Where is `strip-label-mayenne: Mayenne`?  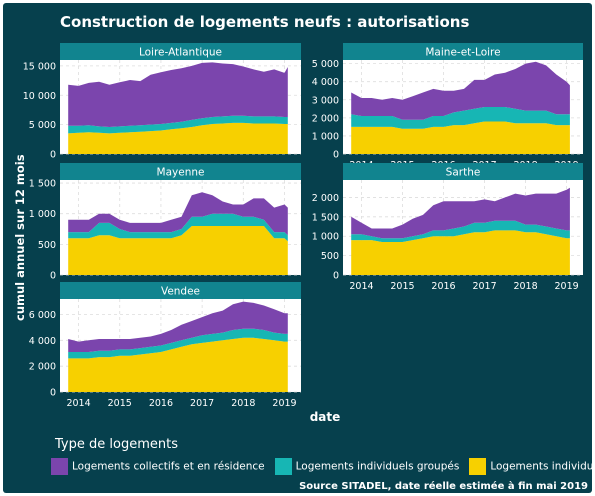
strip-label-mayenne: Mayenne is located at coordinates (181, 173).